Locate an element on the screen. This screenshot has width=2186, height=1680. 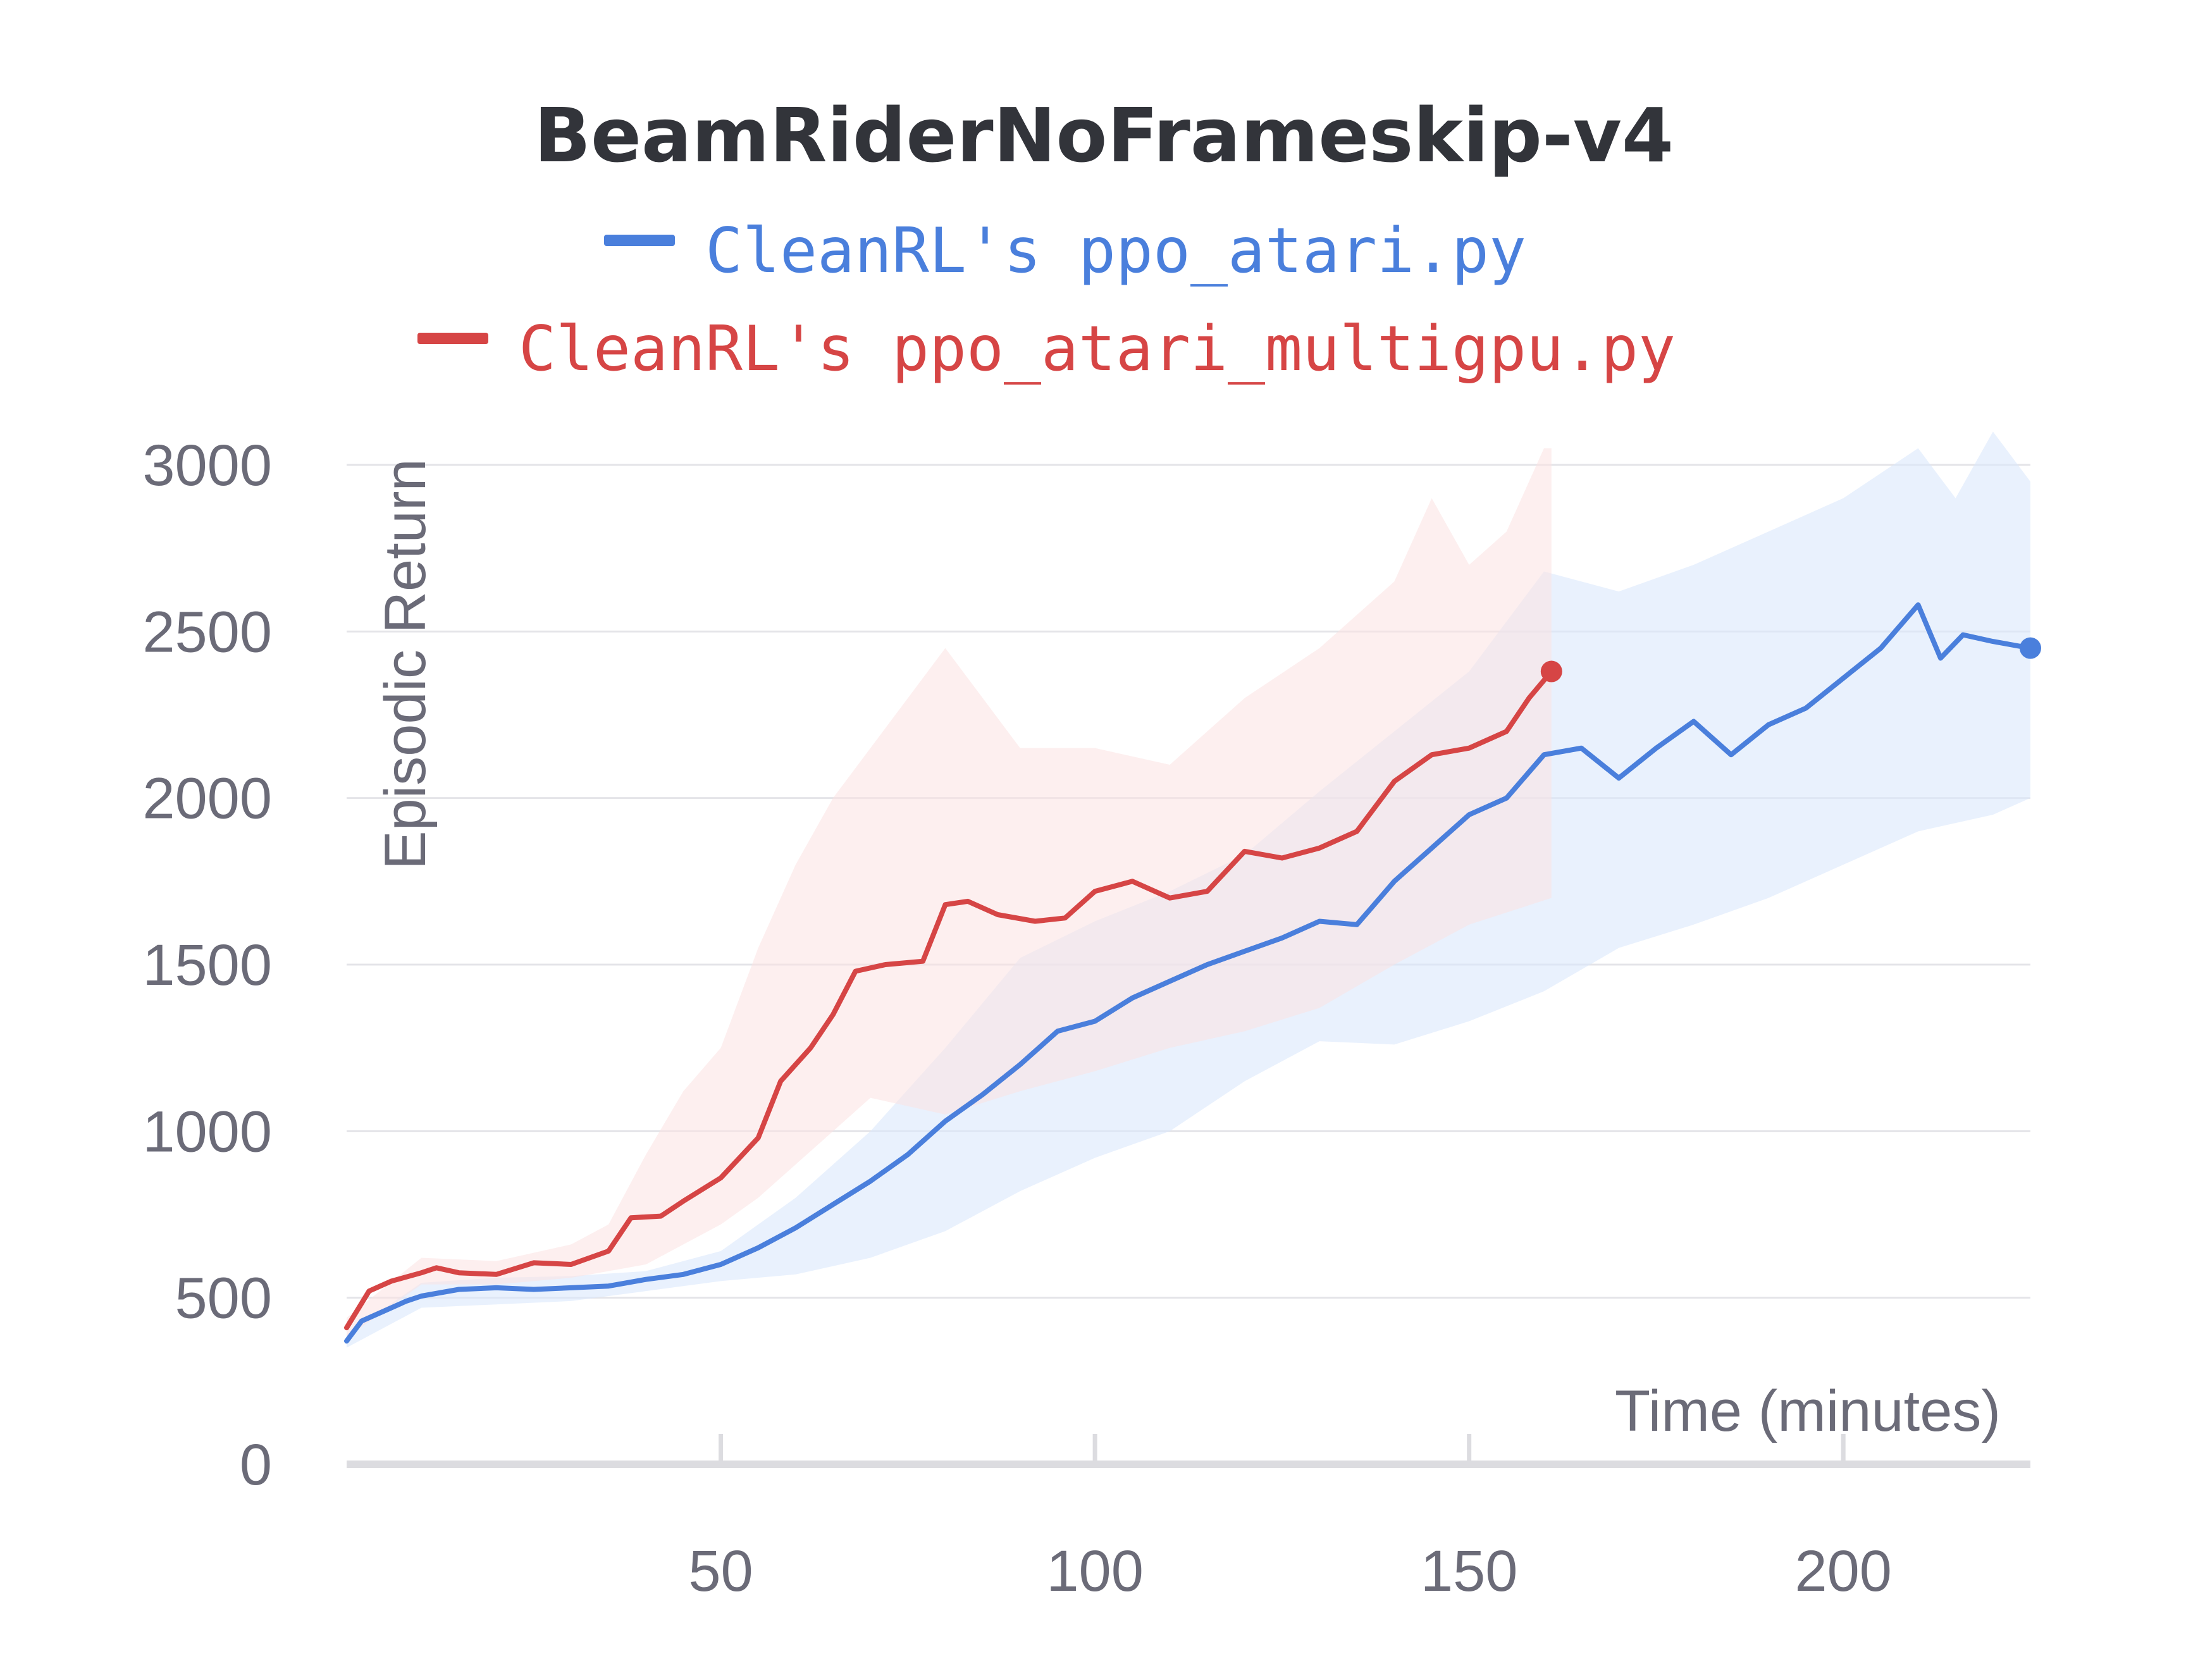
y-tick-label-500: 500 is located at coordinates (224, 1298).